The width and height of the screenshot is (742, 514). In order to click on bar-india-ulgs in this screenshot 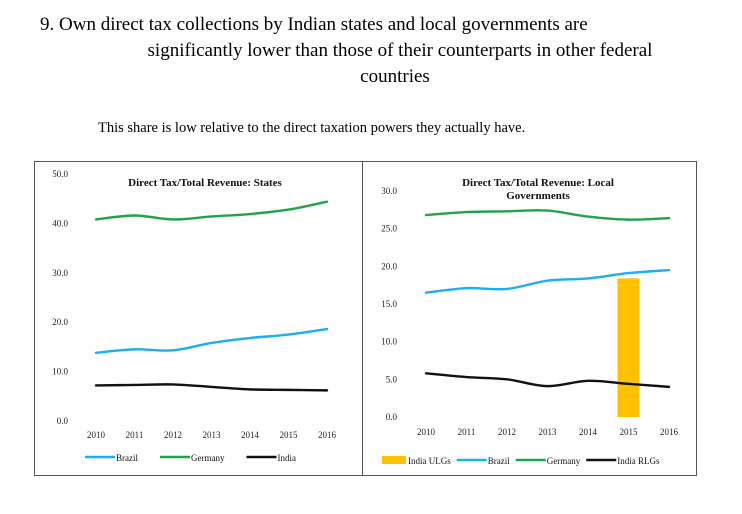, I will do `click(628, 347)`.